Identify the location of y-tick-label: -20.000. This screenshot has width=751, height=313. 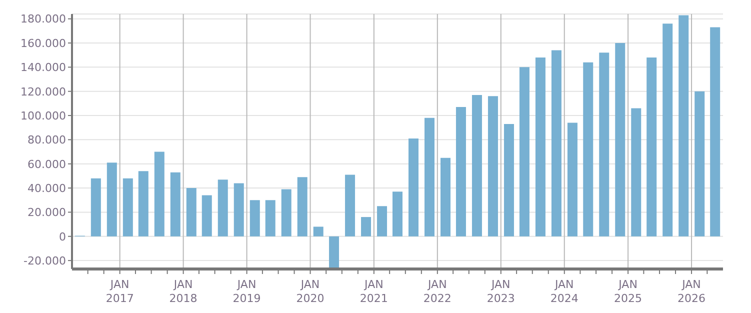
(45, 261).